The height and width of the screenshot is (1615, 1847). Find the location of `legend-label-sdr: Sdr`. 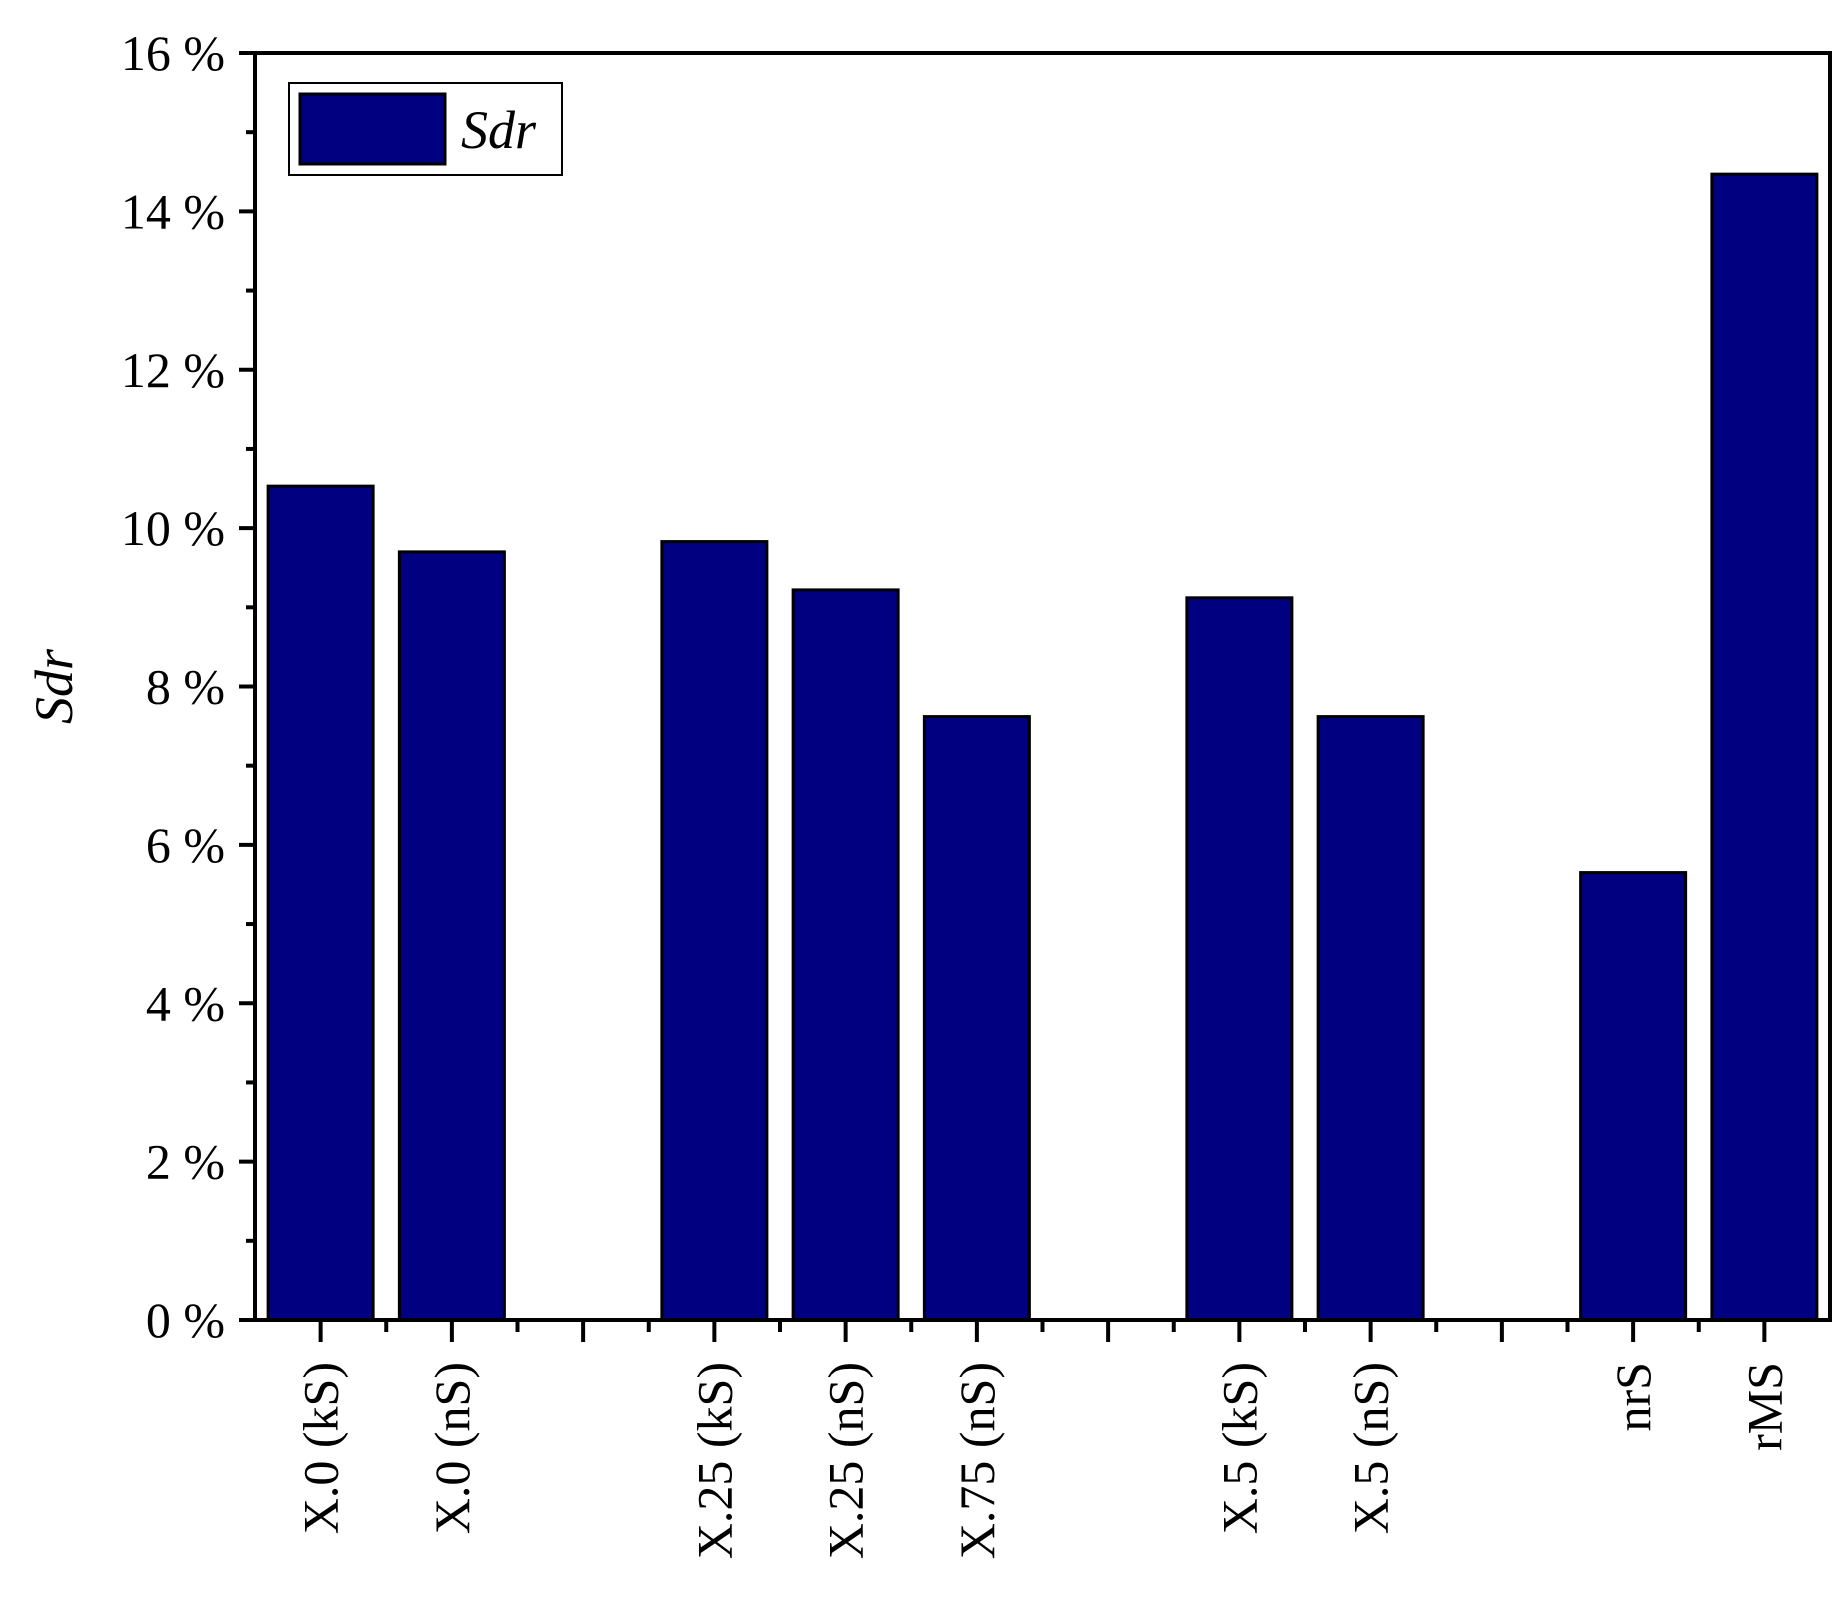

legend-label-sdr: Sdr is located at coordinates (499, 130).